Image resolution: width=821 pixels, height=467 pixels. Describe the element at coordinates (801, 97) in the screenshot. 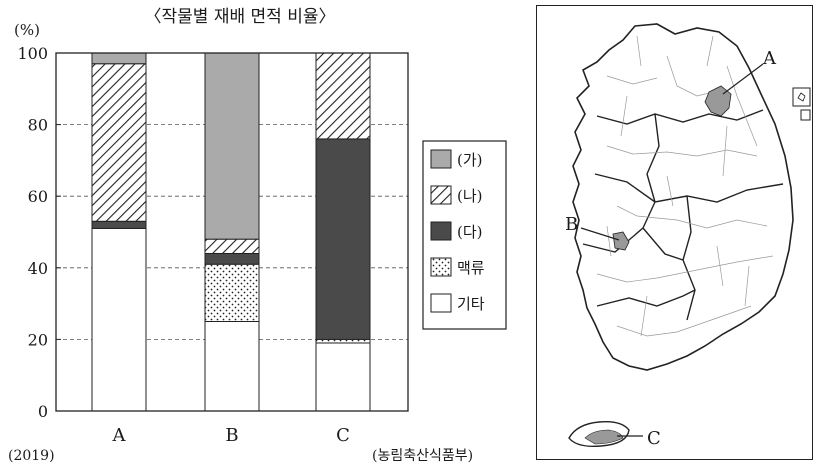

I see `ulleungdo-island` at that location.